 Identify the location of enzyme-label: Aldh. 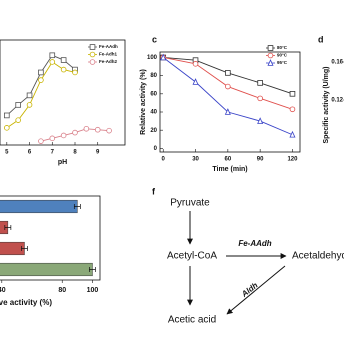
(249, 290).